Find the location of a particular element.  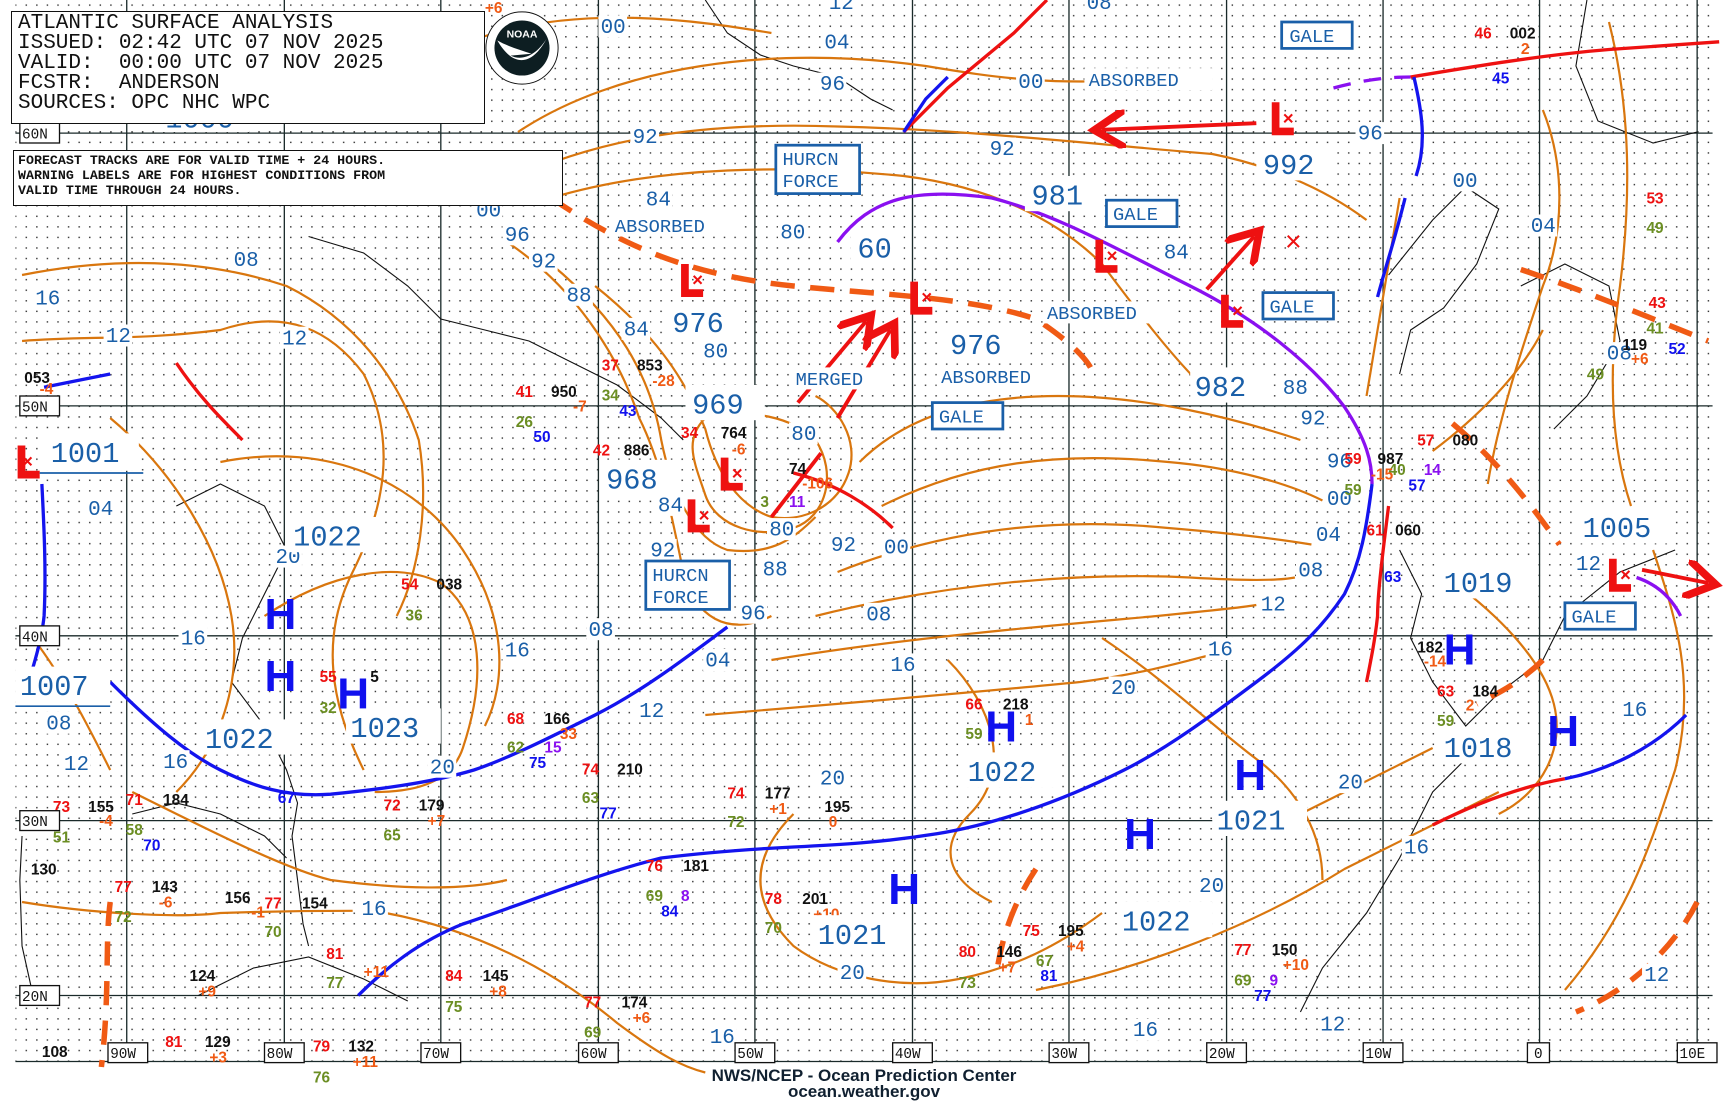

station-observation-value: 57 is located at coordinates (1425, 441).